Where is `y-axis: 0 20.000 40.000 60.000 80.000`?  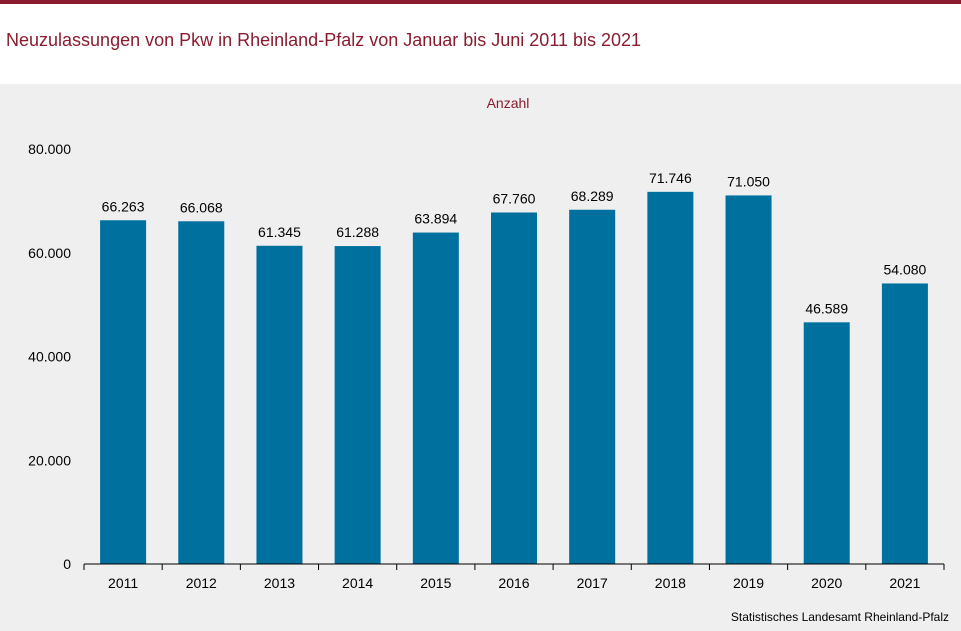 y-axis: 0 20.000 40.000 60.000 80.000 is located at coordinates (49, 356).